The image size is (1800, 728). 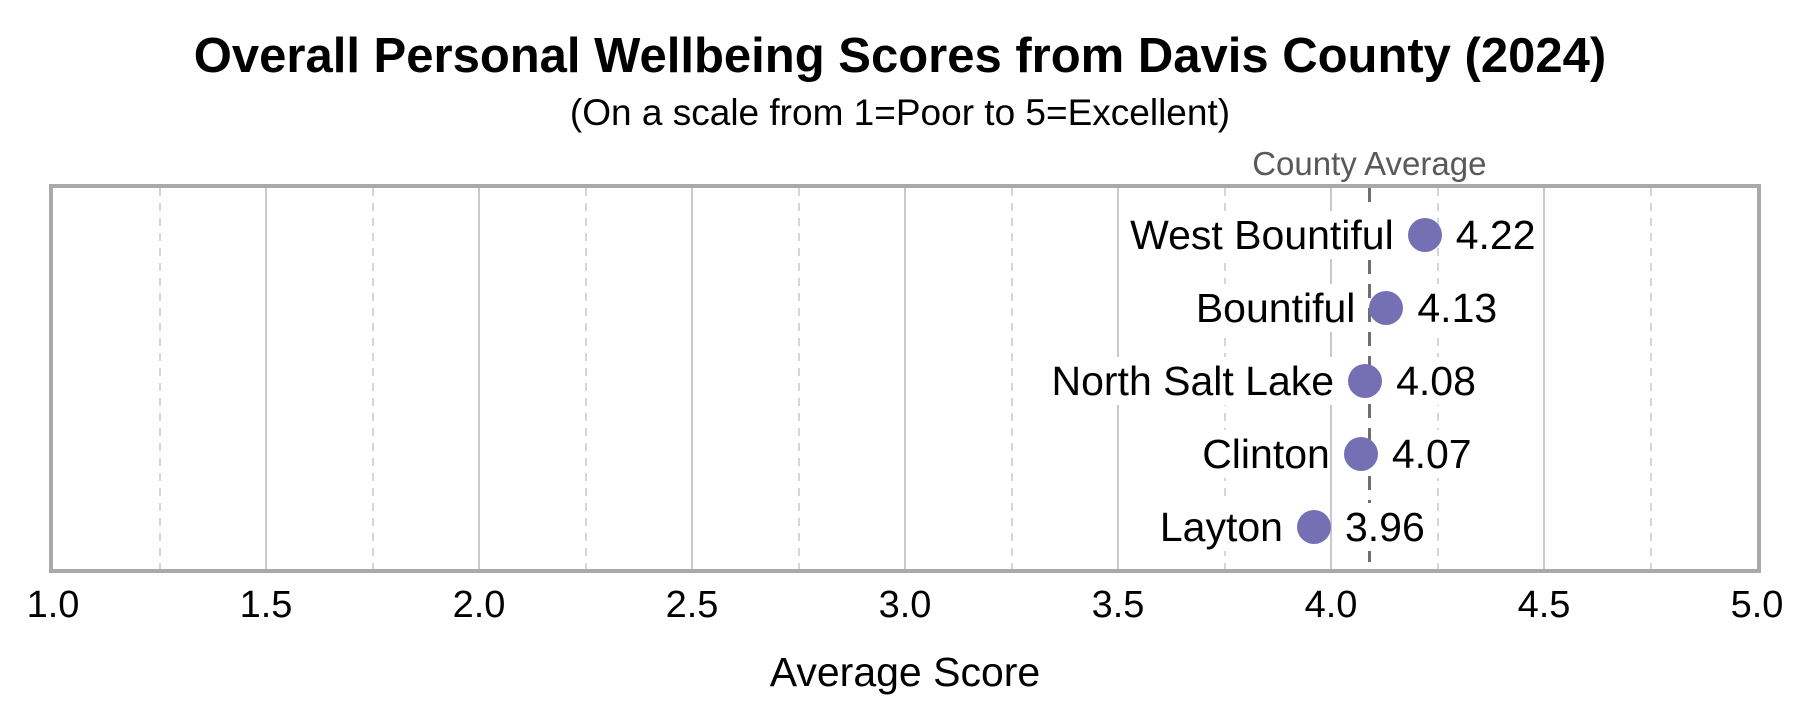 What do you see at coordinates (1369, 163) in the screenshot?
I see `reference-line-label: County Average` at bounding box center [1369, 163].